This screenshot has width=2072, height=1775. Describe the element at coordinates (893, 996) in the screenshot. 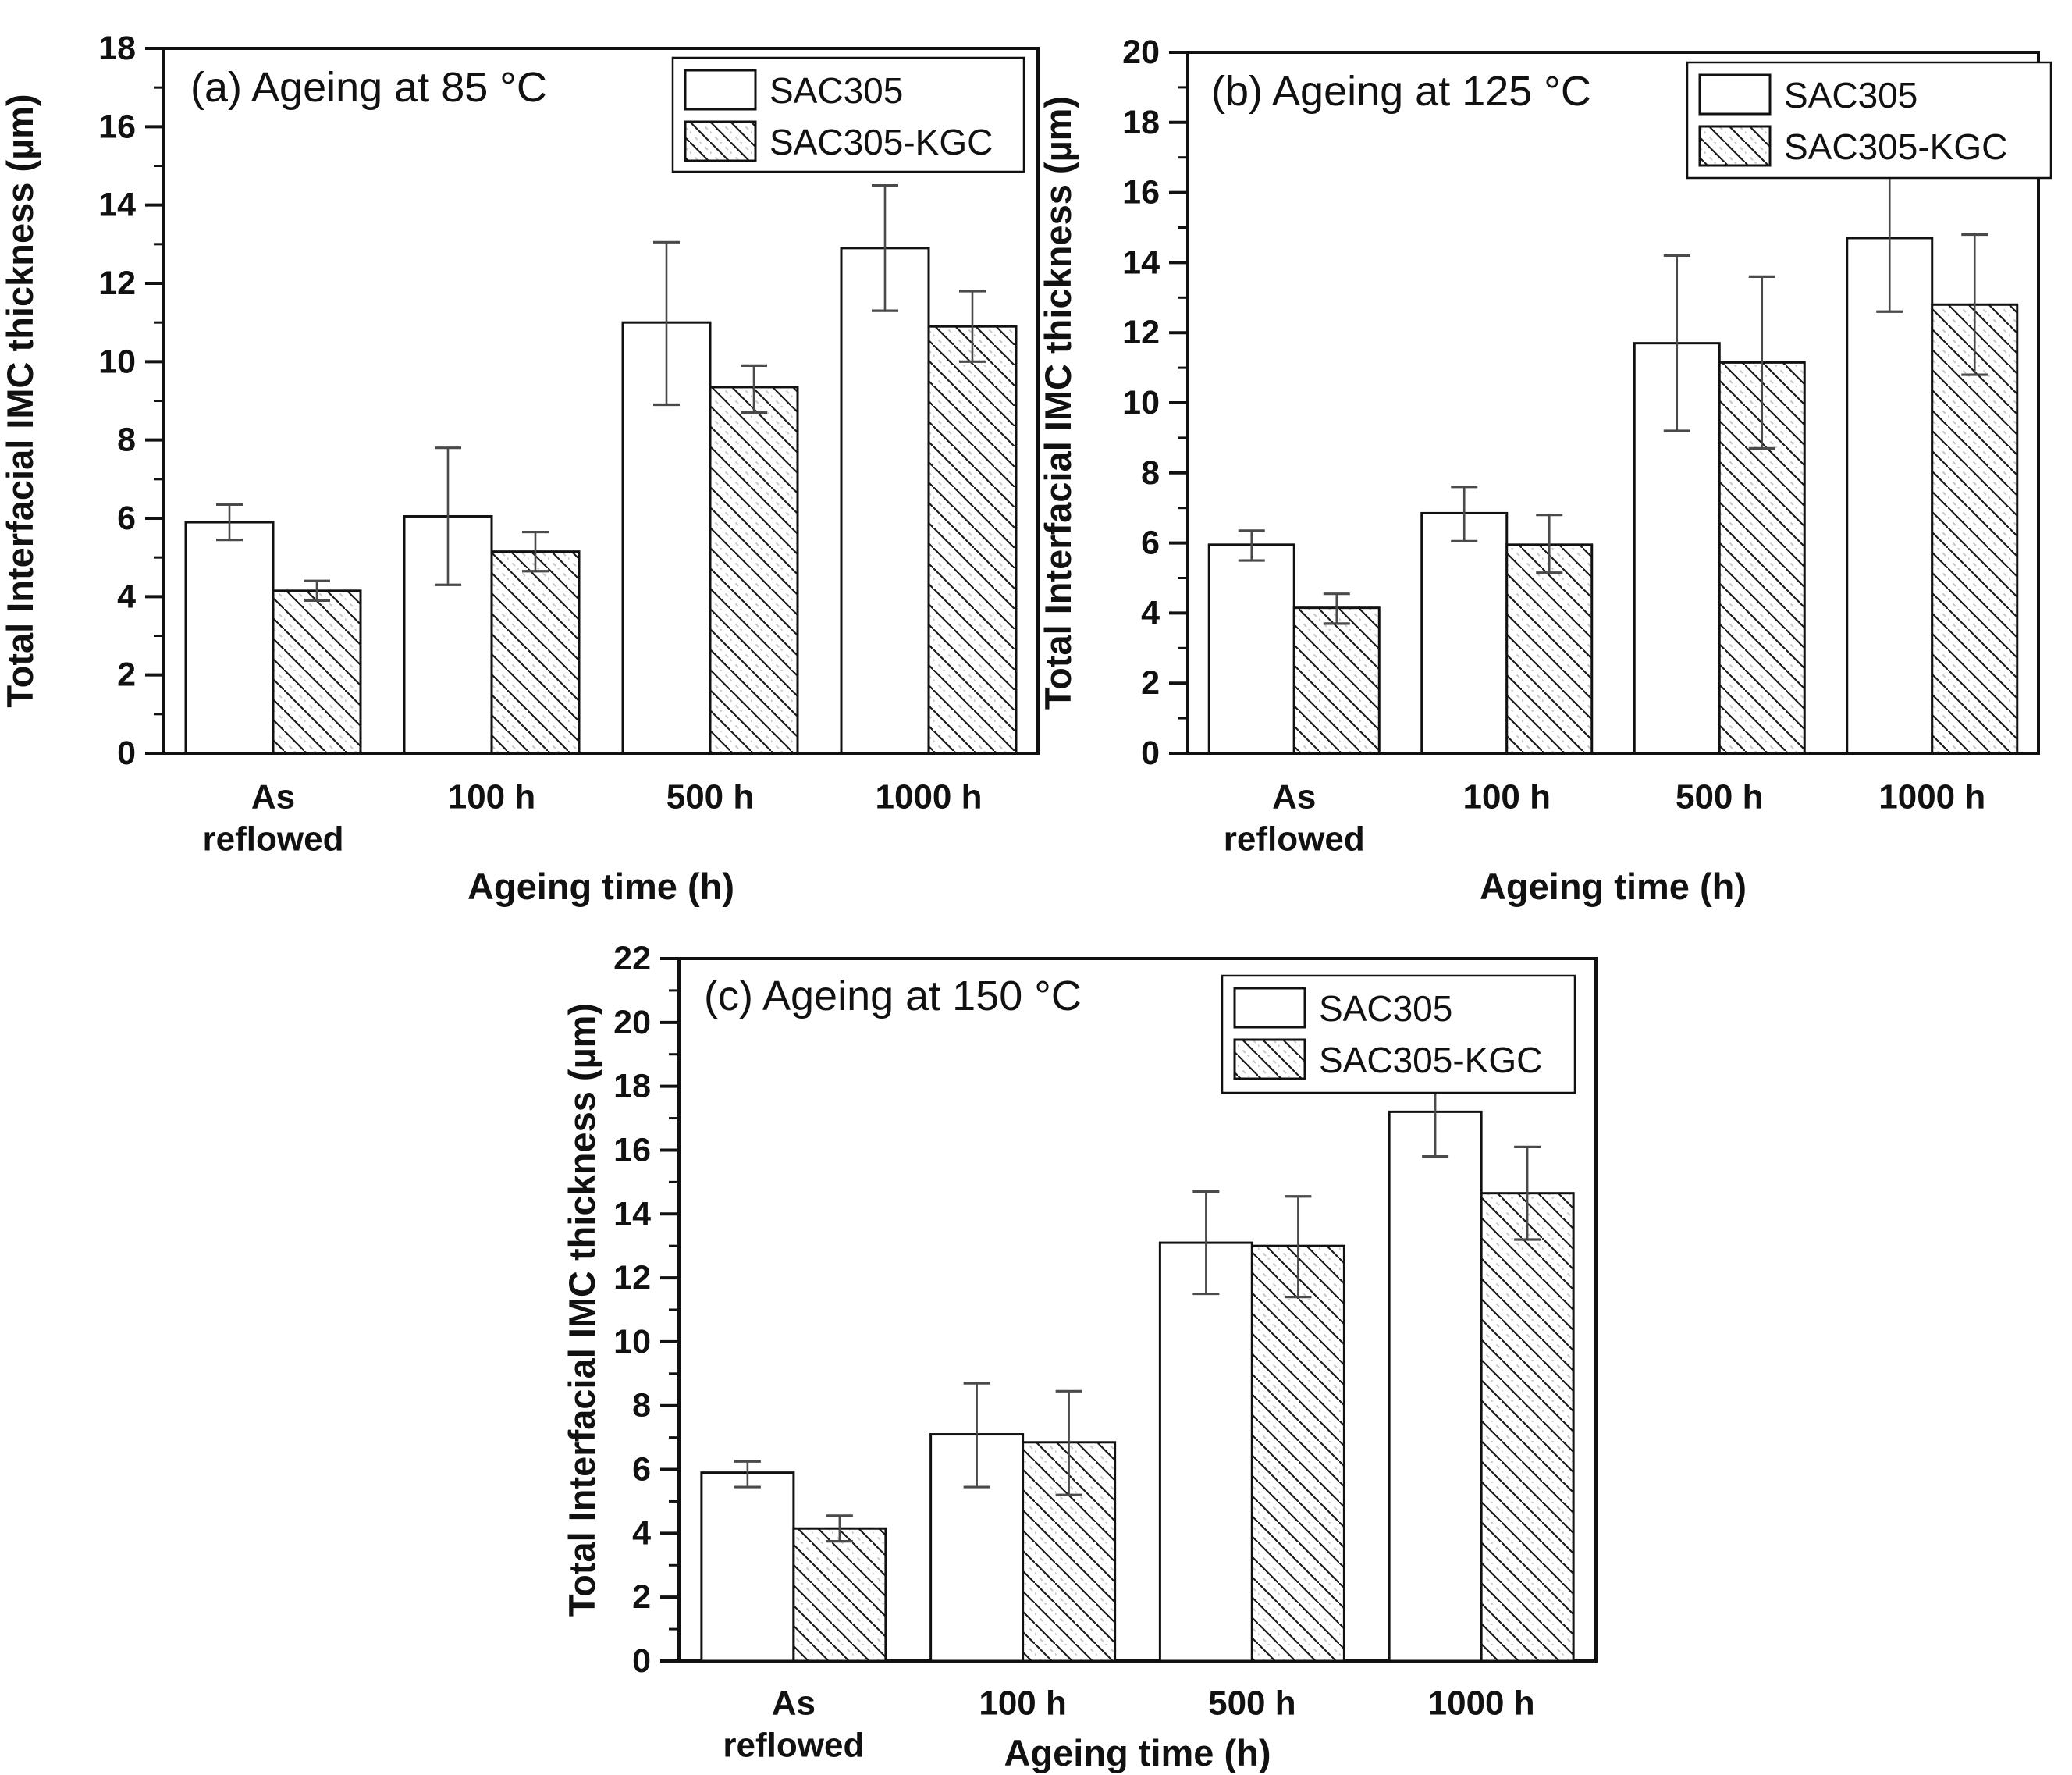

I see `panel-title: (c) Ageing at 150 °C` at that location.